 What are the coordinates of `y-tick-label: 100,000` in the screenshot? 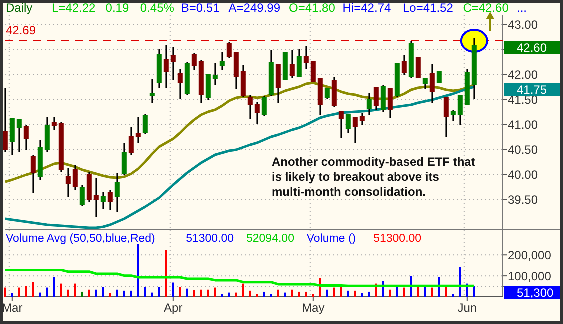 It's located at (530, 276).